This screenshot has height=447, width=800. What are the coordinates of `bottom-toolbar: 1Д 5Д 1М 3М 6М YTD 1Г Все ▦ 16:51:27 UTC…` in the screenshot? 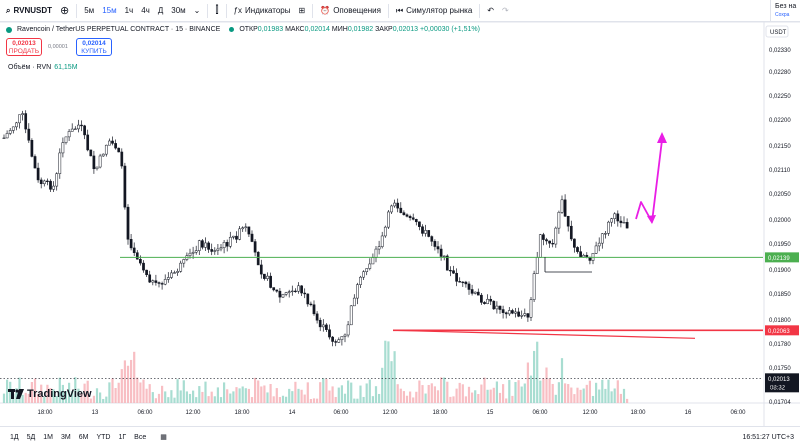 It's located at (400, 436).